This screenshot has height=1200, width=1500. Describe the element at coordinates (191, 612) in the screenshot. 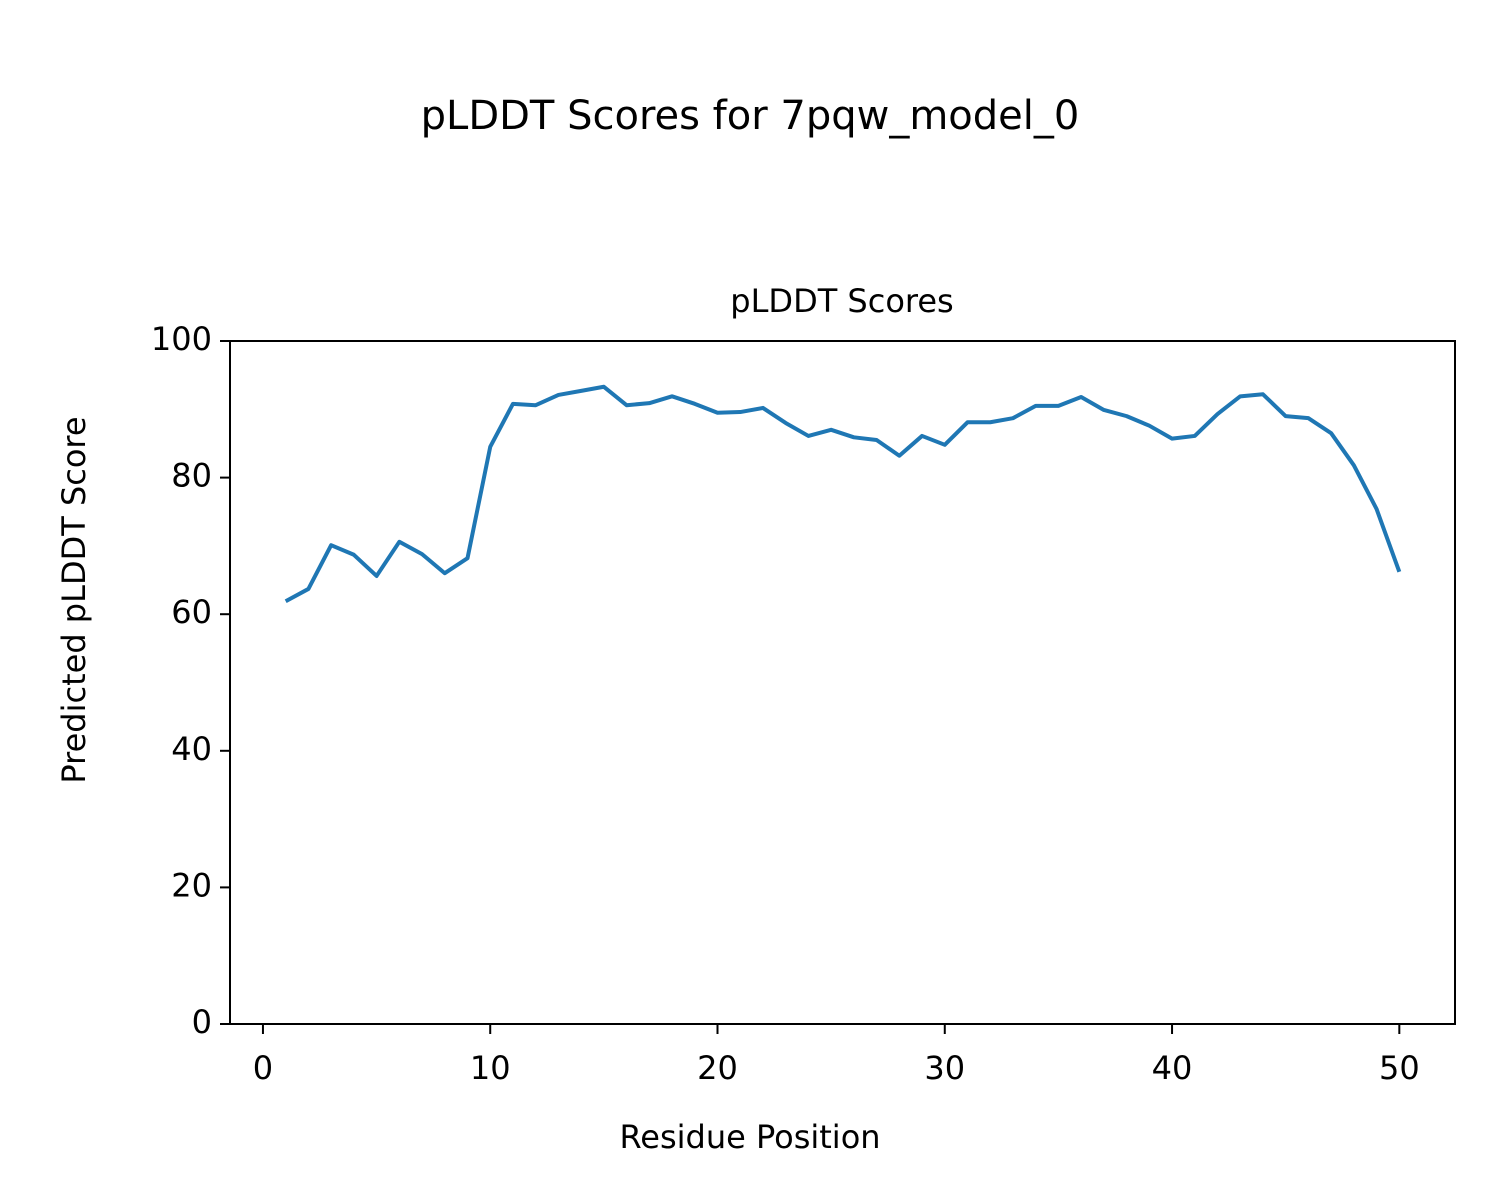

I see `y-tick-label: 60` at that location.